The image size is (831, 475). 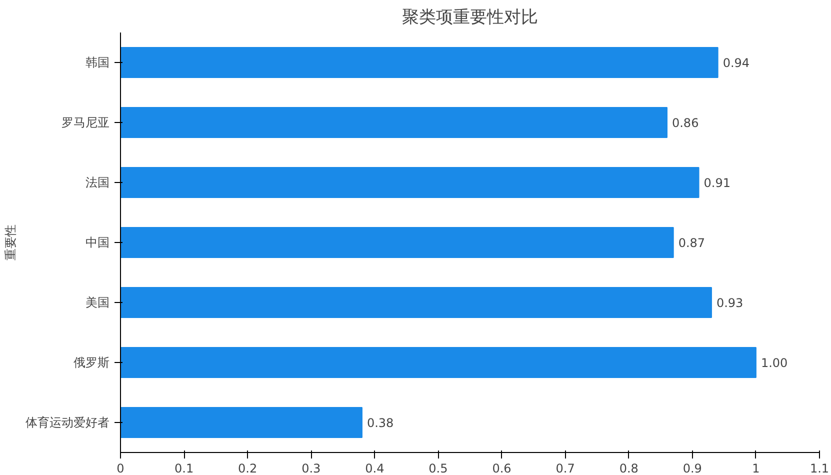 I want to click on x-tick-label: 0.4, so click(x=374, y=468).